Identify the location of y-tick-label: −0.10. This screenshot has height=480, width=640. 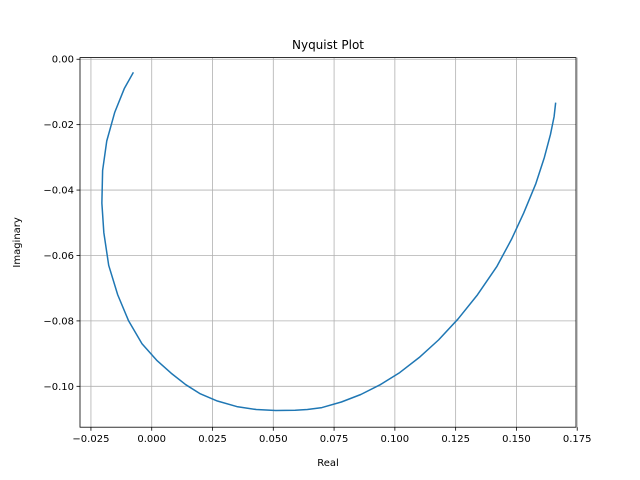
(58, 387).